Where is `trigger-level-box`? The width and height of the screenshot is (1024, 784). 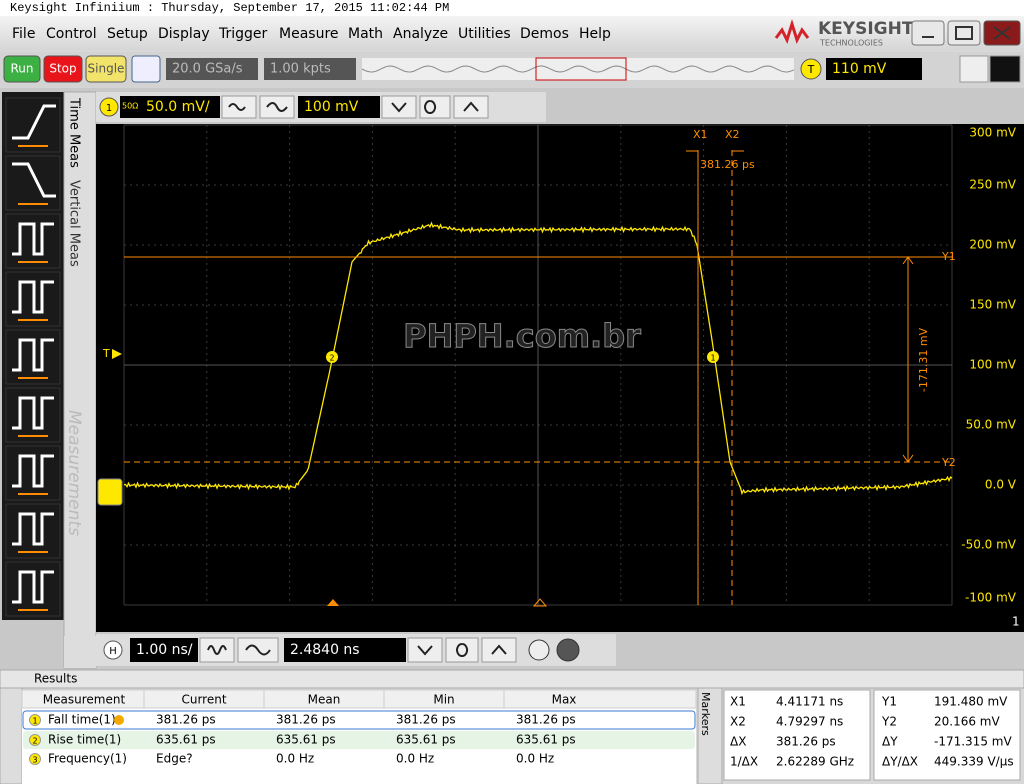
trigger-level-box is located at coordinates (874, 69).